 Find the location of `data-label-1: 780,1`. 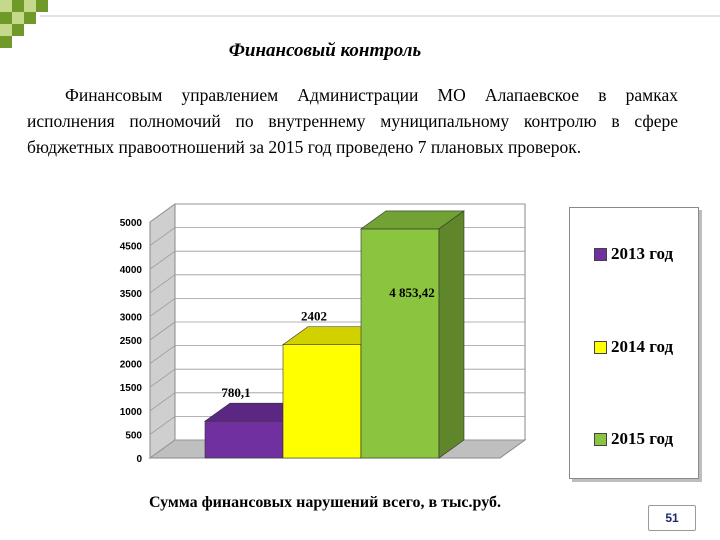

data-label-1: 780,1 is located at coordinates (235, 392).